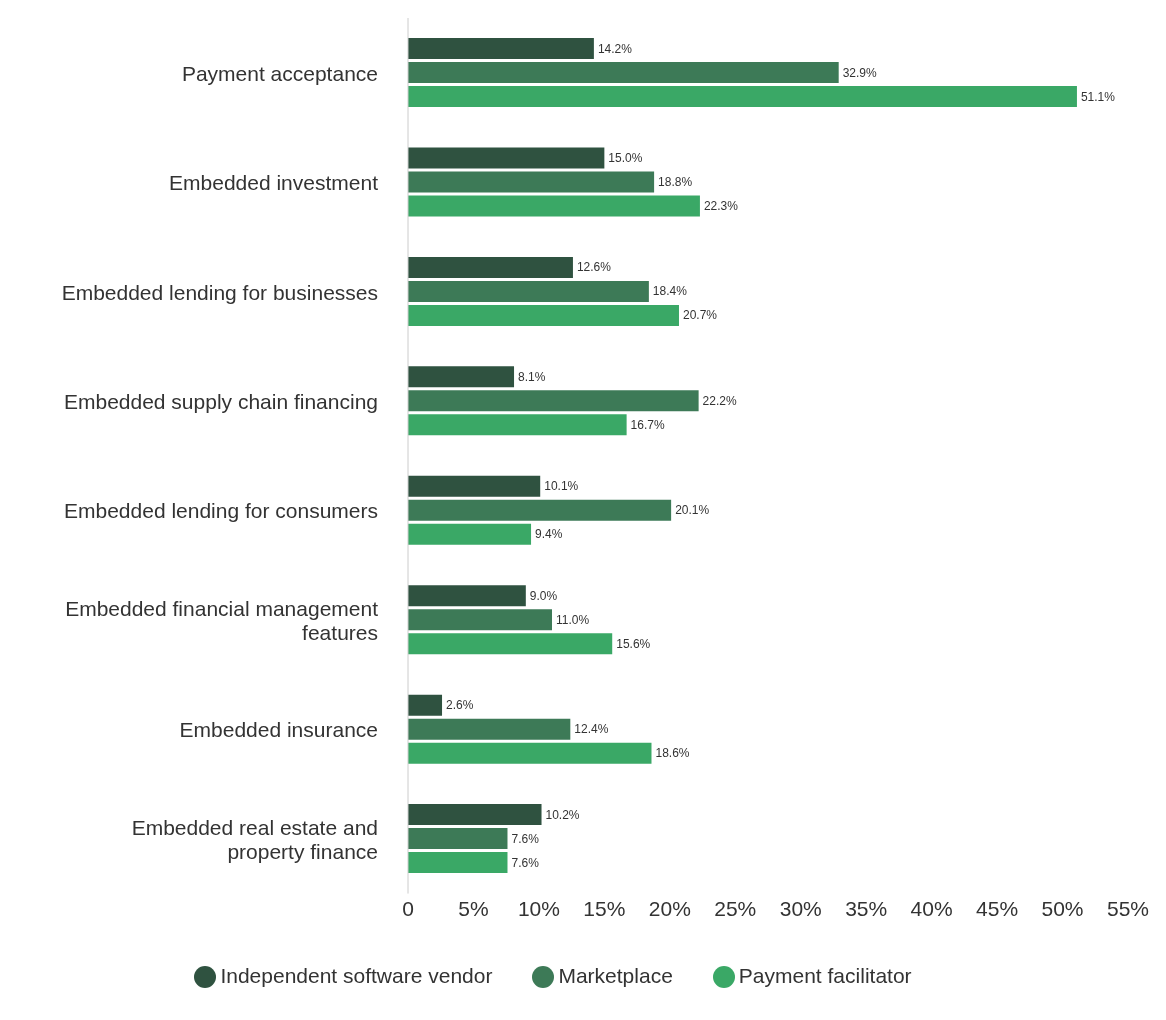  What do you see at coordinates (573, 619) in the screenshot?
I see `data-label: 11.0%` at bounding box center [573, 619].